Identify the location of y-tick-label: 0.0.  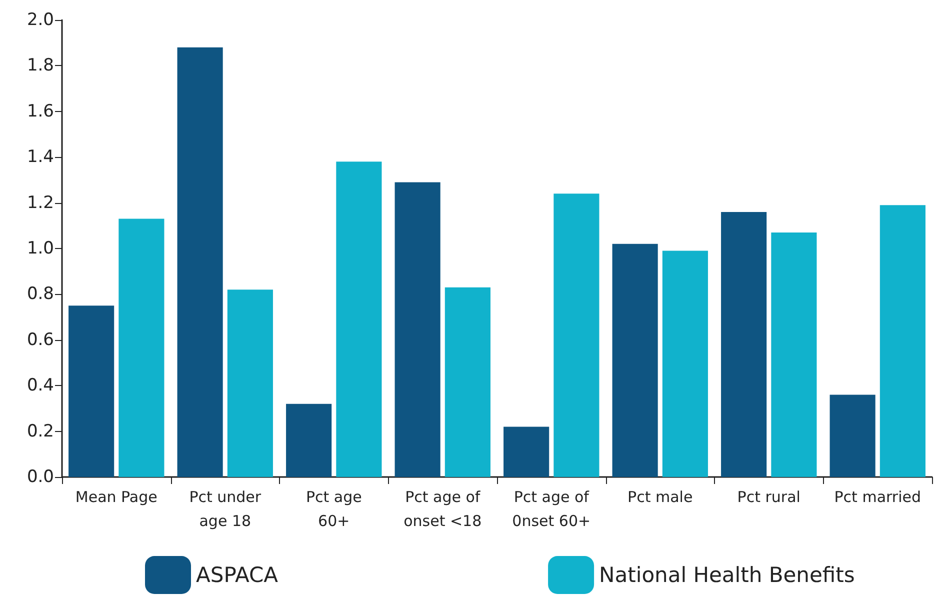
(40, 477).